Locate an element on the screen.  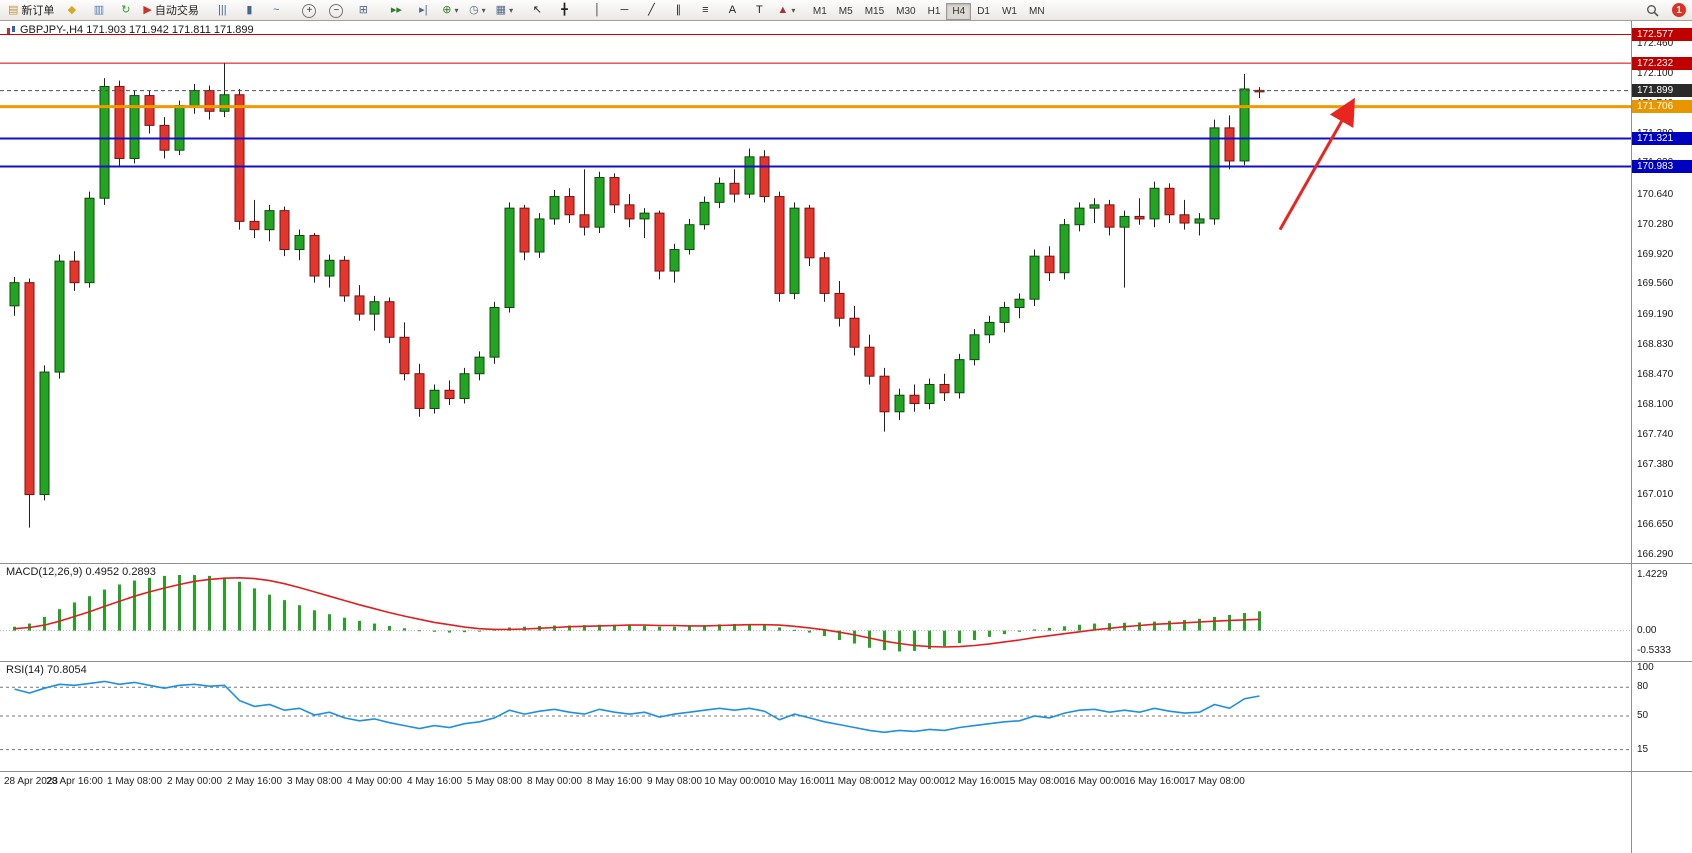
rsi-axis-label: 100 is located at coordinates (1645, 667).